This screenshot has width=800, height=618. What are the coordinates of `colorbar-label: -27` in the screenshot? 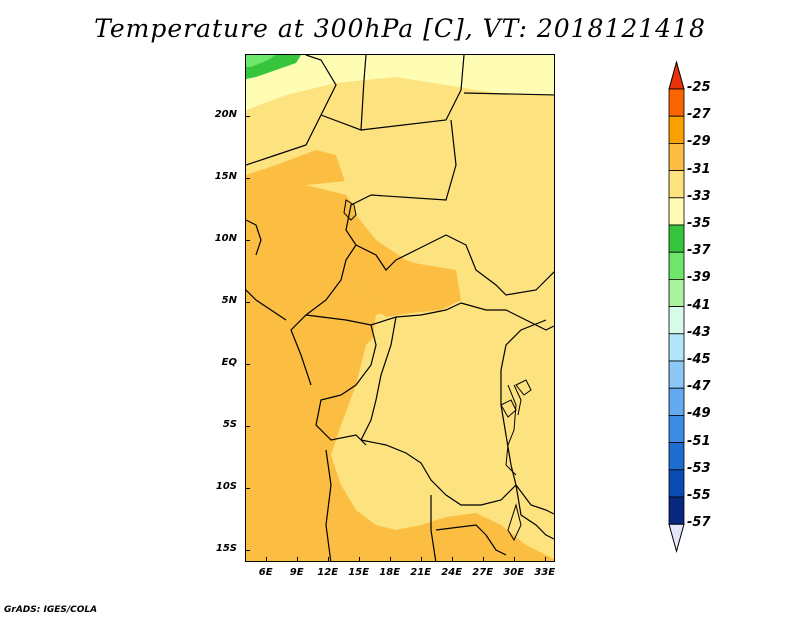 It's located at (699, 115).